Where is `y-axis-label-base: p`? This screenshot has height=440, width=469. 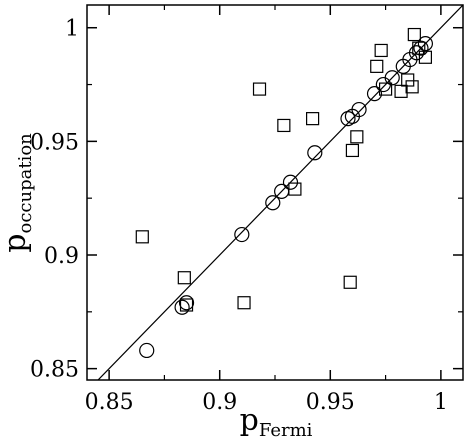
y-axis-label-base: p is located at coordinates (16, 243).